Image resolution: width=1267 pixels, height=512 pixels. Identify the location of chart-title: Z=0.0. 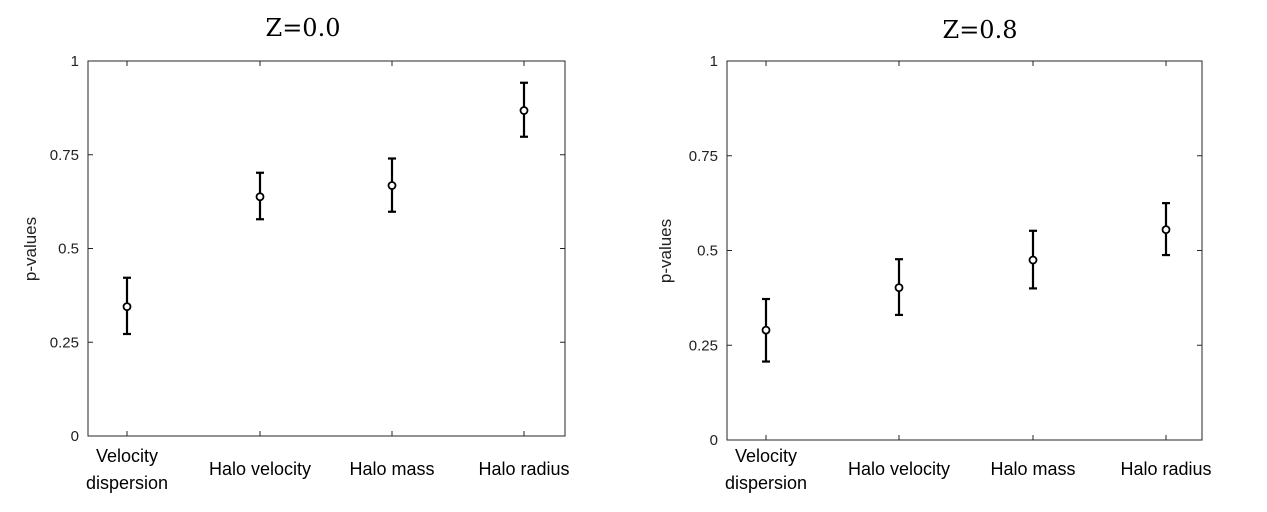
(303, 28).